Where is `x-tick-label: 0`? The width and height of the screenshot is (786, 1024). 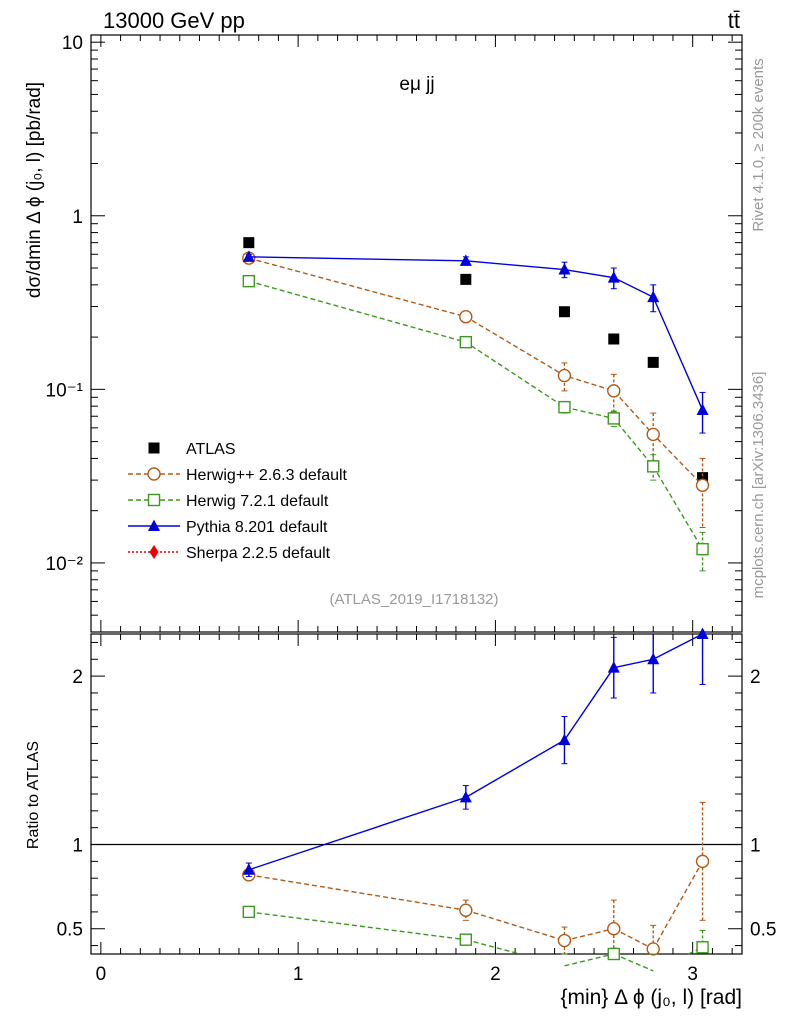 x-tick-label: 0 is located at coordinates (101, 974).